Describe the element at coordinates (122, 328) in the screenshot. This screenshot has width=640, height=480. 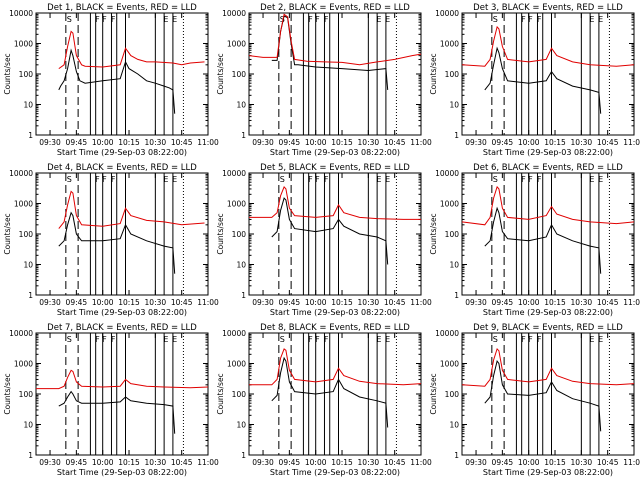
I see `panel-title: Det 7, BLACK = Events, RED = LLD` at that location.